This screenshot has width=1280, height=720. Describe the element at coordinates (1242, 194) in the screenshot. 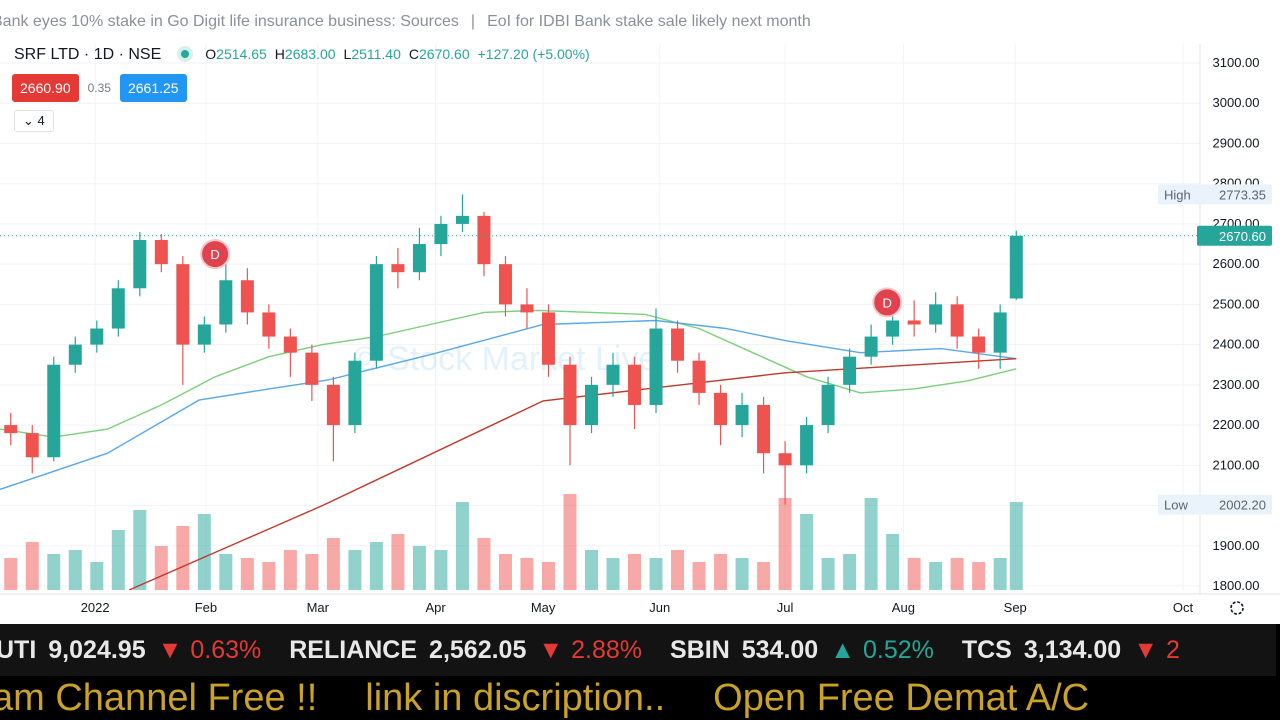

I see `price-label-value: 2773.35` at that location.